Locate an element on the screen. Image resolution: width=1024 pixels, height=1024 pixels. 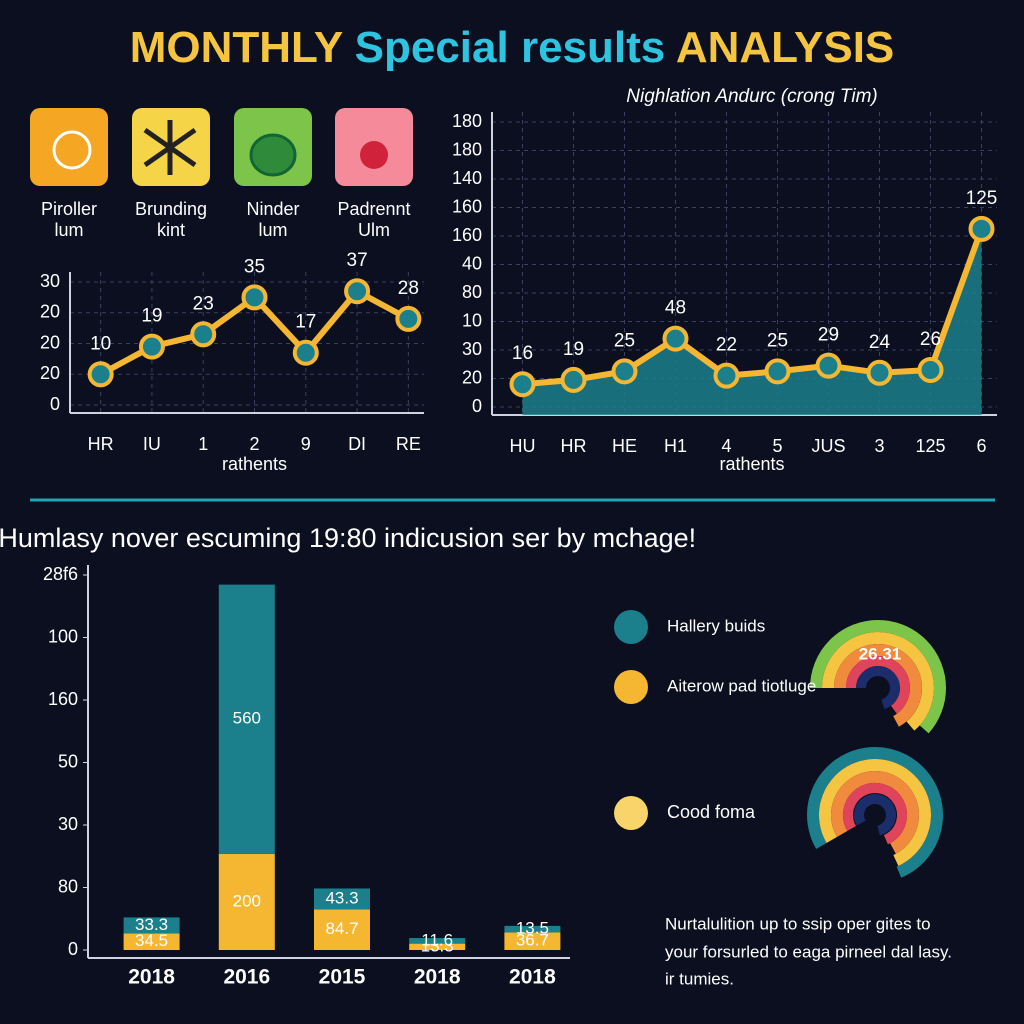
y-tick-label: 40 is located at coordinates (472, 263).